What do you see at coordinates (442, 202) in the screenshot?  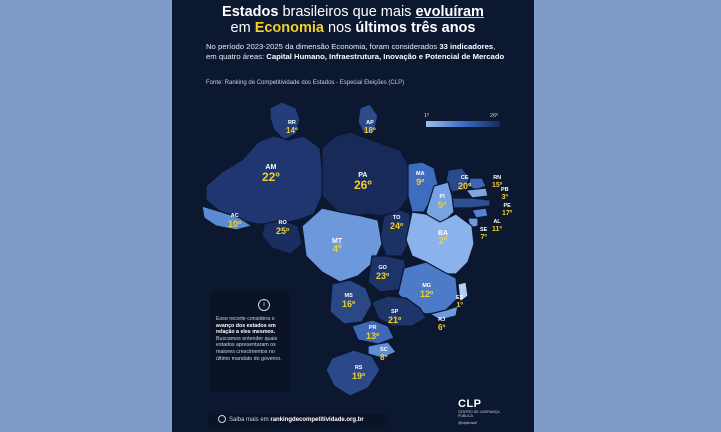 I see `state-label-pi: PI 5º` at bounding box center [442, 202].